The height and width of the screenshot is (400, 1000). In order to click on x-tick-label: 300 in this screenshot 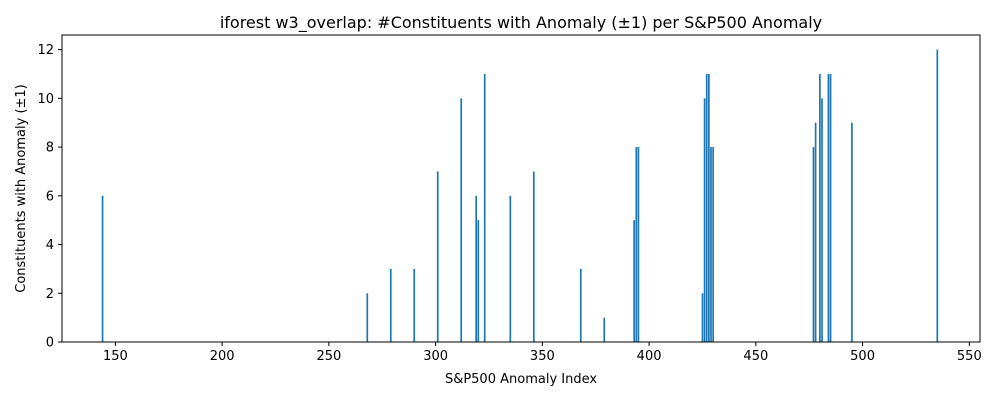, I will do `click(435, 356)`.